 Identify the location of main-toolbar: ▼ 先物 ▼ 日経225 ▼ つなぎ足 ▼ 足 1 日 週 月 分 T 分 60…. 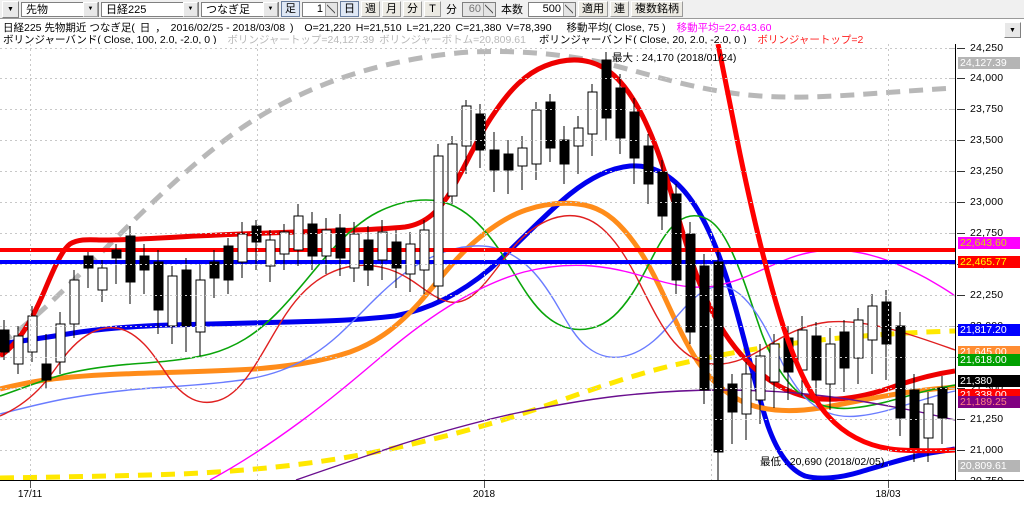
(512, 9).